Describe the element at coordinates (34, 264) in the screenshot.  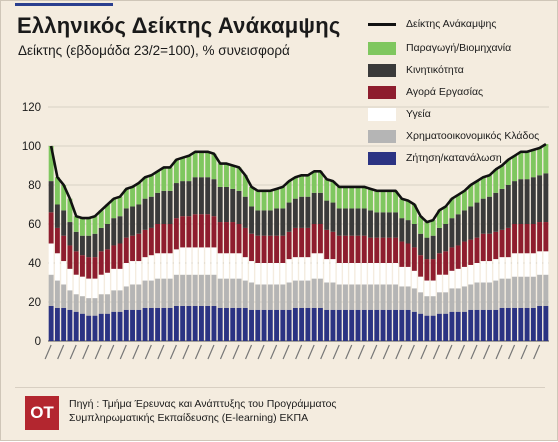
I see `y-tick-label: 40` at that location.